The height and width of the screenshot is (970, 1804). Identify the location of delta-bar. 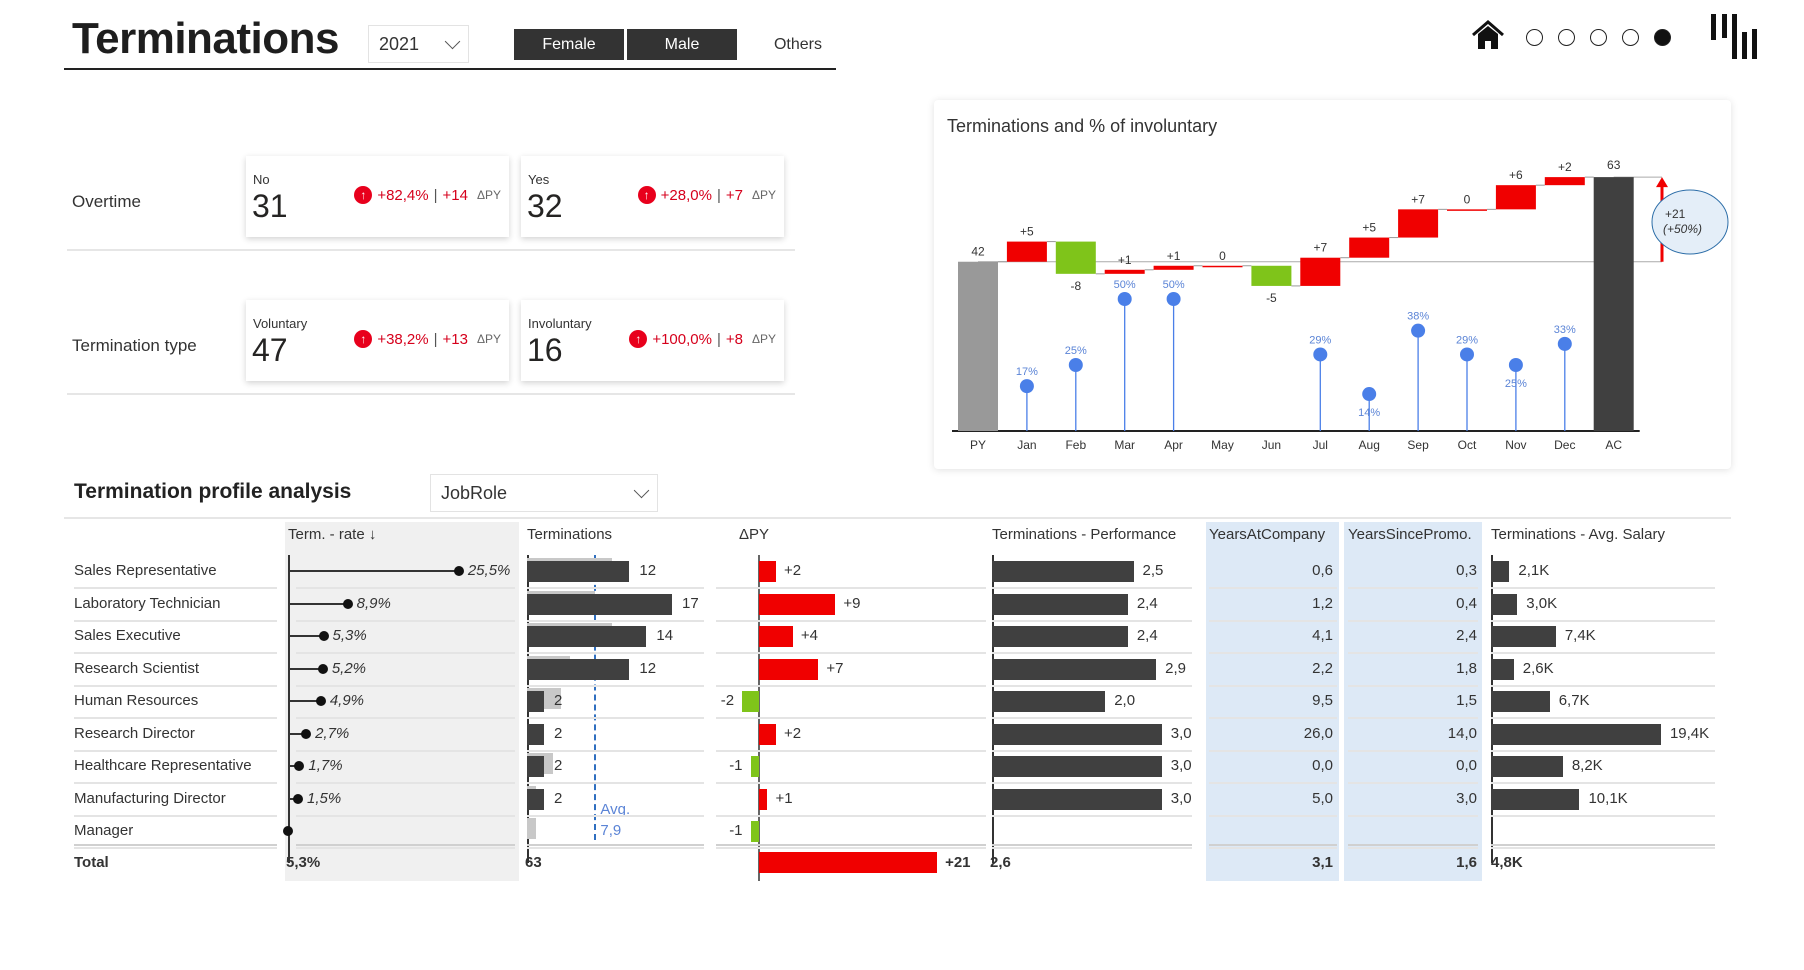
(763, 799).